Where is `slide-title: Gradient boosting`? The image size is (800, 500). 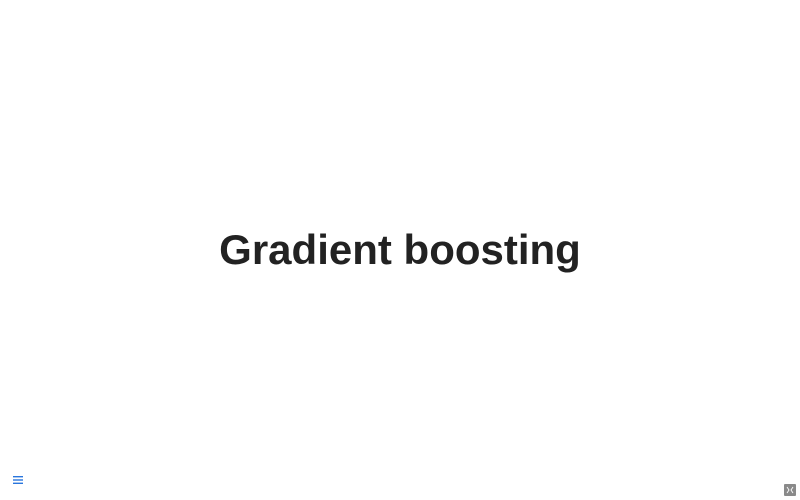 slide-title: Gradient boosting is located at coordinates (400, 249).